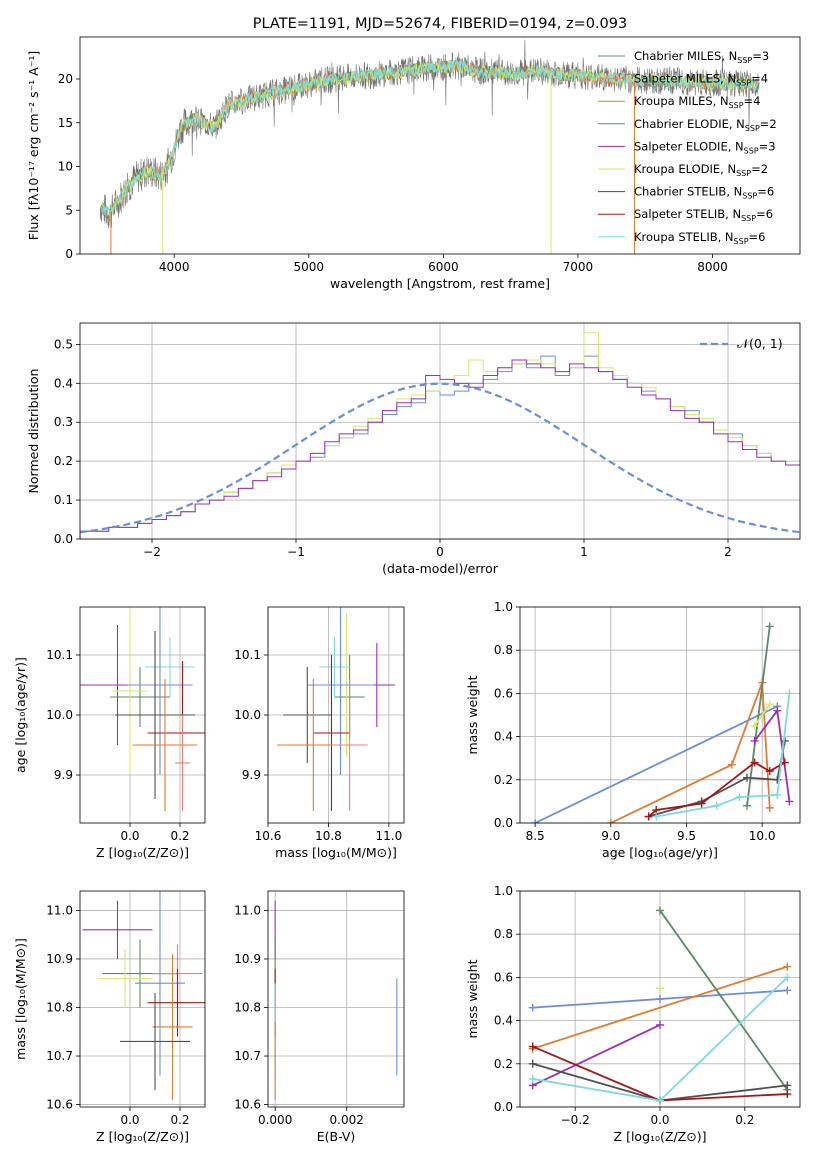  What do you see at coordinates (744, 1120) in the screenshot?
I see `x-tick-label: 0.2` at bounding box center [744, 1120].